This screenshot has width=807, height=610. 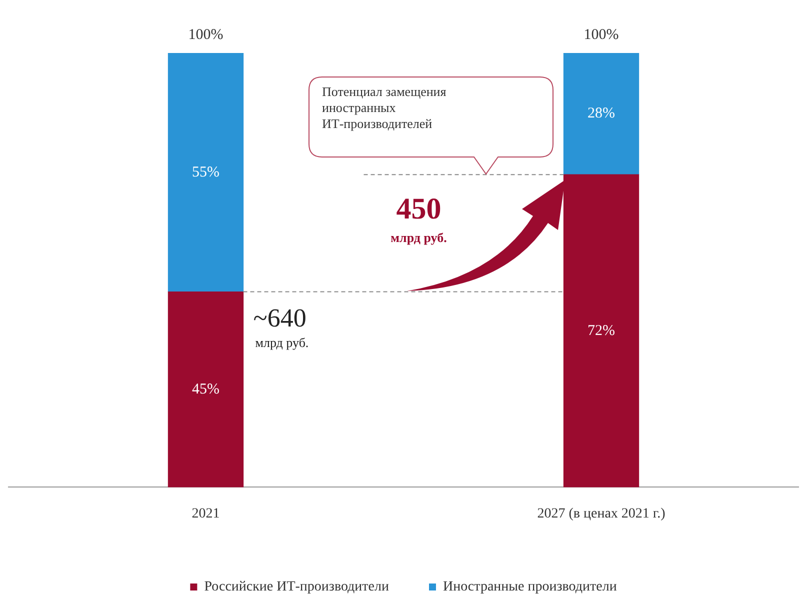 What do you see at coordinates (601, 114) in the screenshot?
I see `data-label: 28%` at bounding box center [601, 114].